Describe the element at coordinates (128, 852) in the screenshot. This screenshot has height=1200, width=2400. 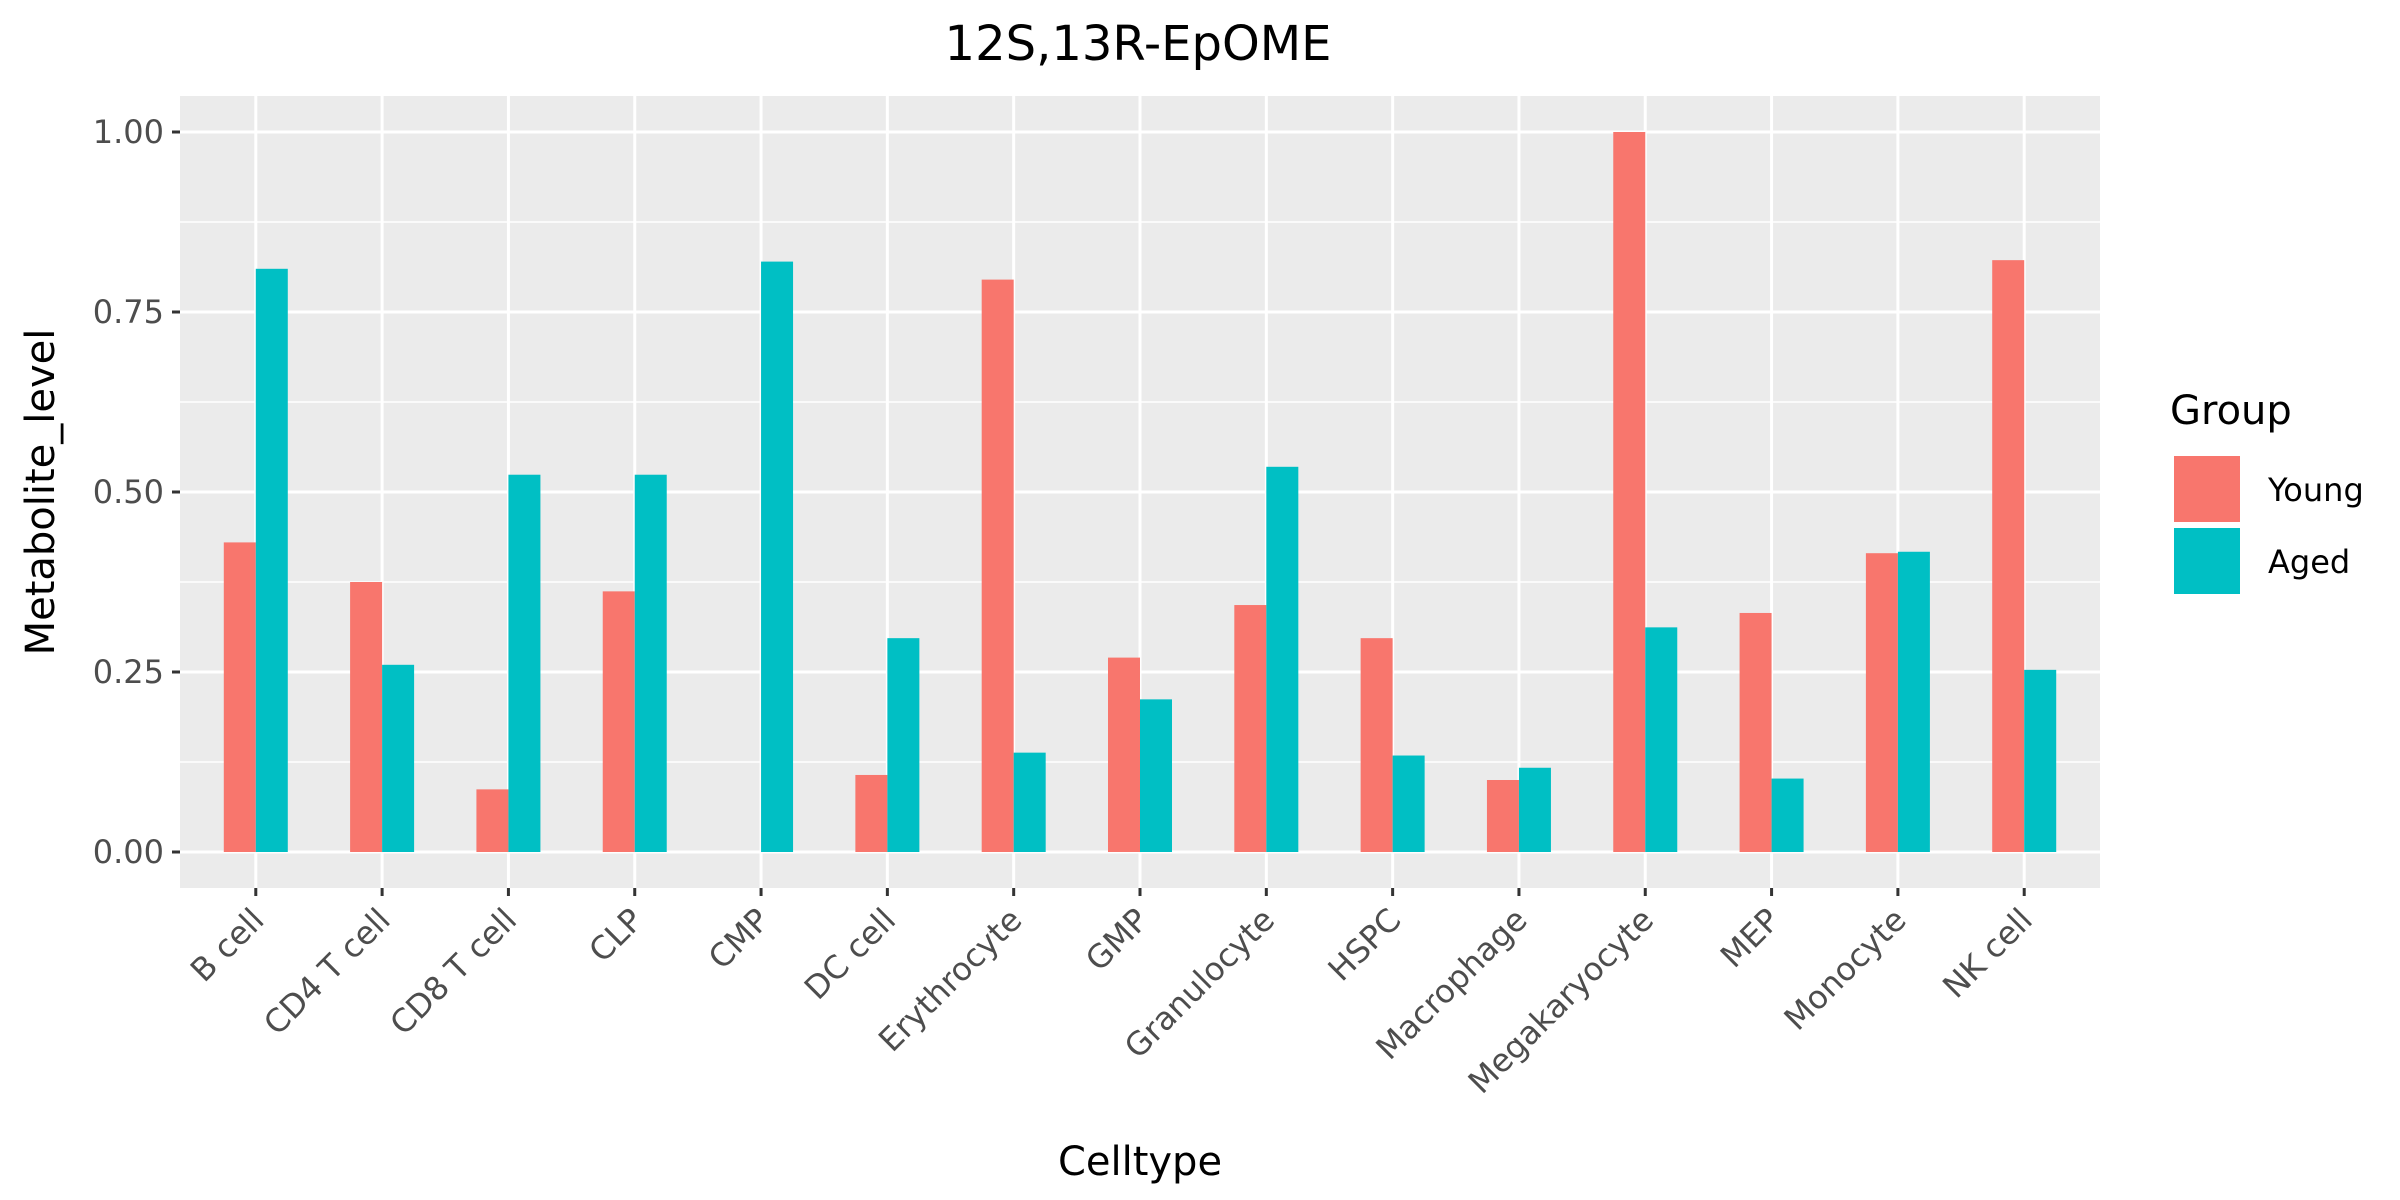
I see `y-tick-label: 0.00` at that location.